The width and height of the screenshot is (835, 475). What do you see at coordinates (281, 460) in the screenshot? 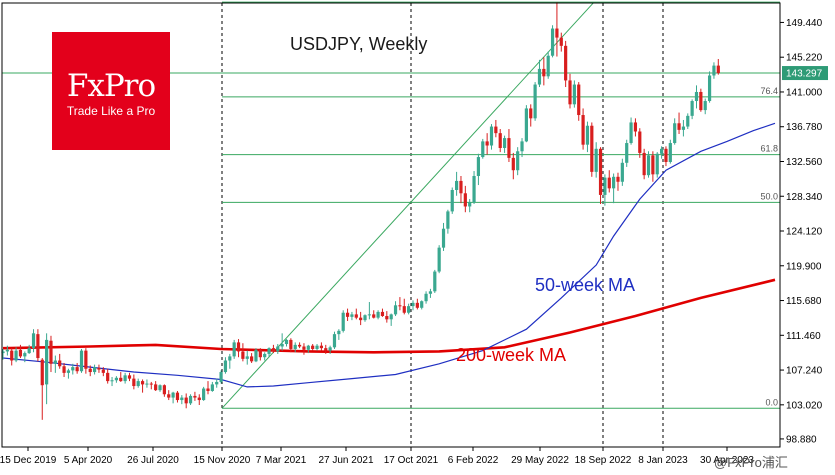
I see `x-tick-label-4: 7 Mar 2021` at bounding box center [281, 460].